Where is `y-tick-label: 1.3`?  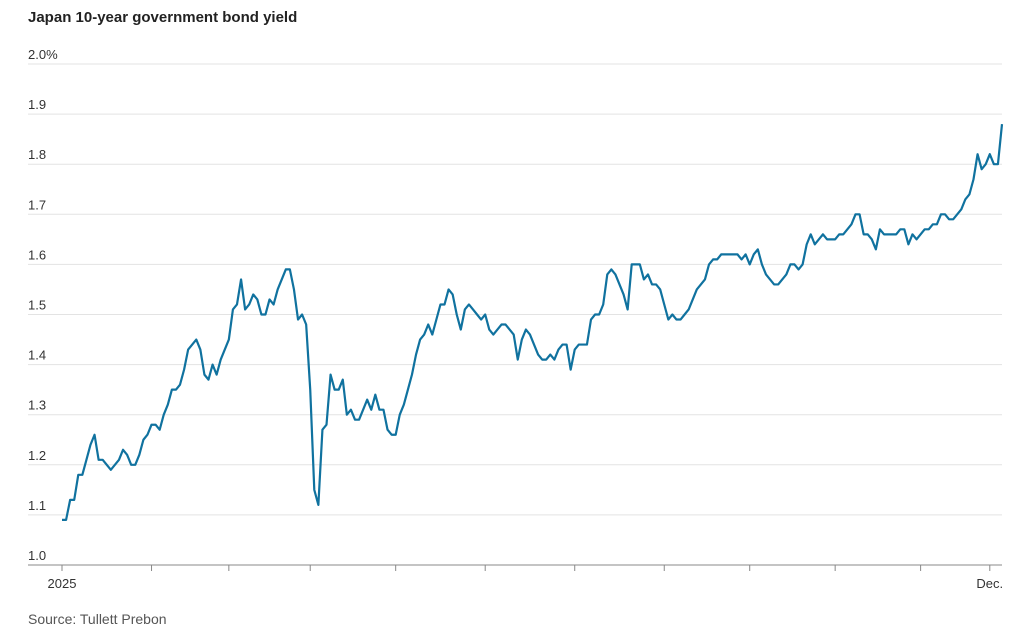 y-tick-label: 1.3 is located at coordinates (37, 405).